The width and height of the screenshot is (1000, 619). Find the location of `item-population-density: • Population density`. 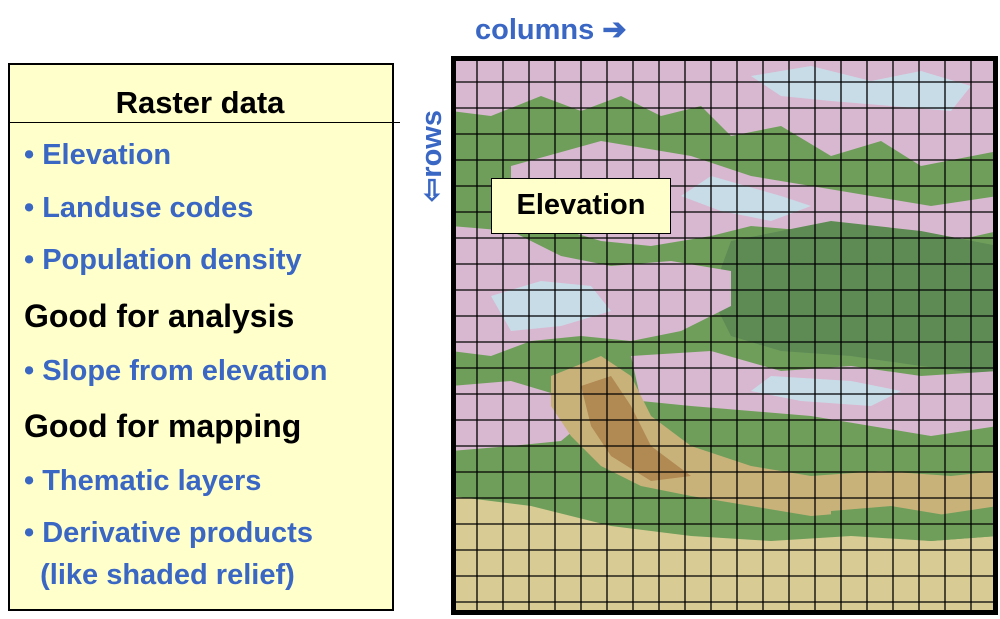

item-population-density: • Population density is located at coordinates (163, 260).